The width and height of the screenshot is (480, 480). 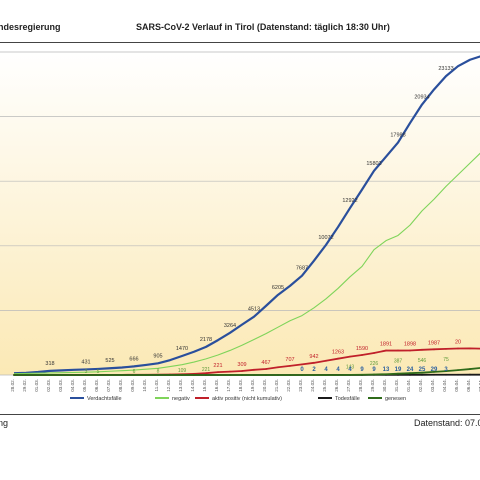 I want to click on data-label: 0, so click(x=302, y=370).